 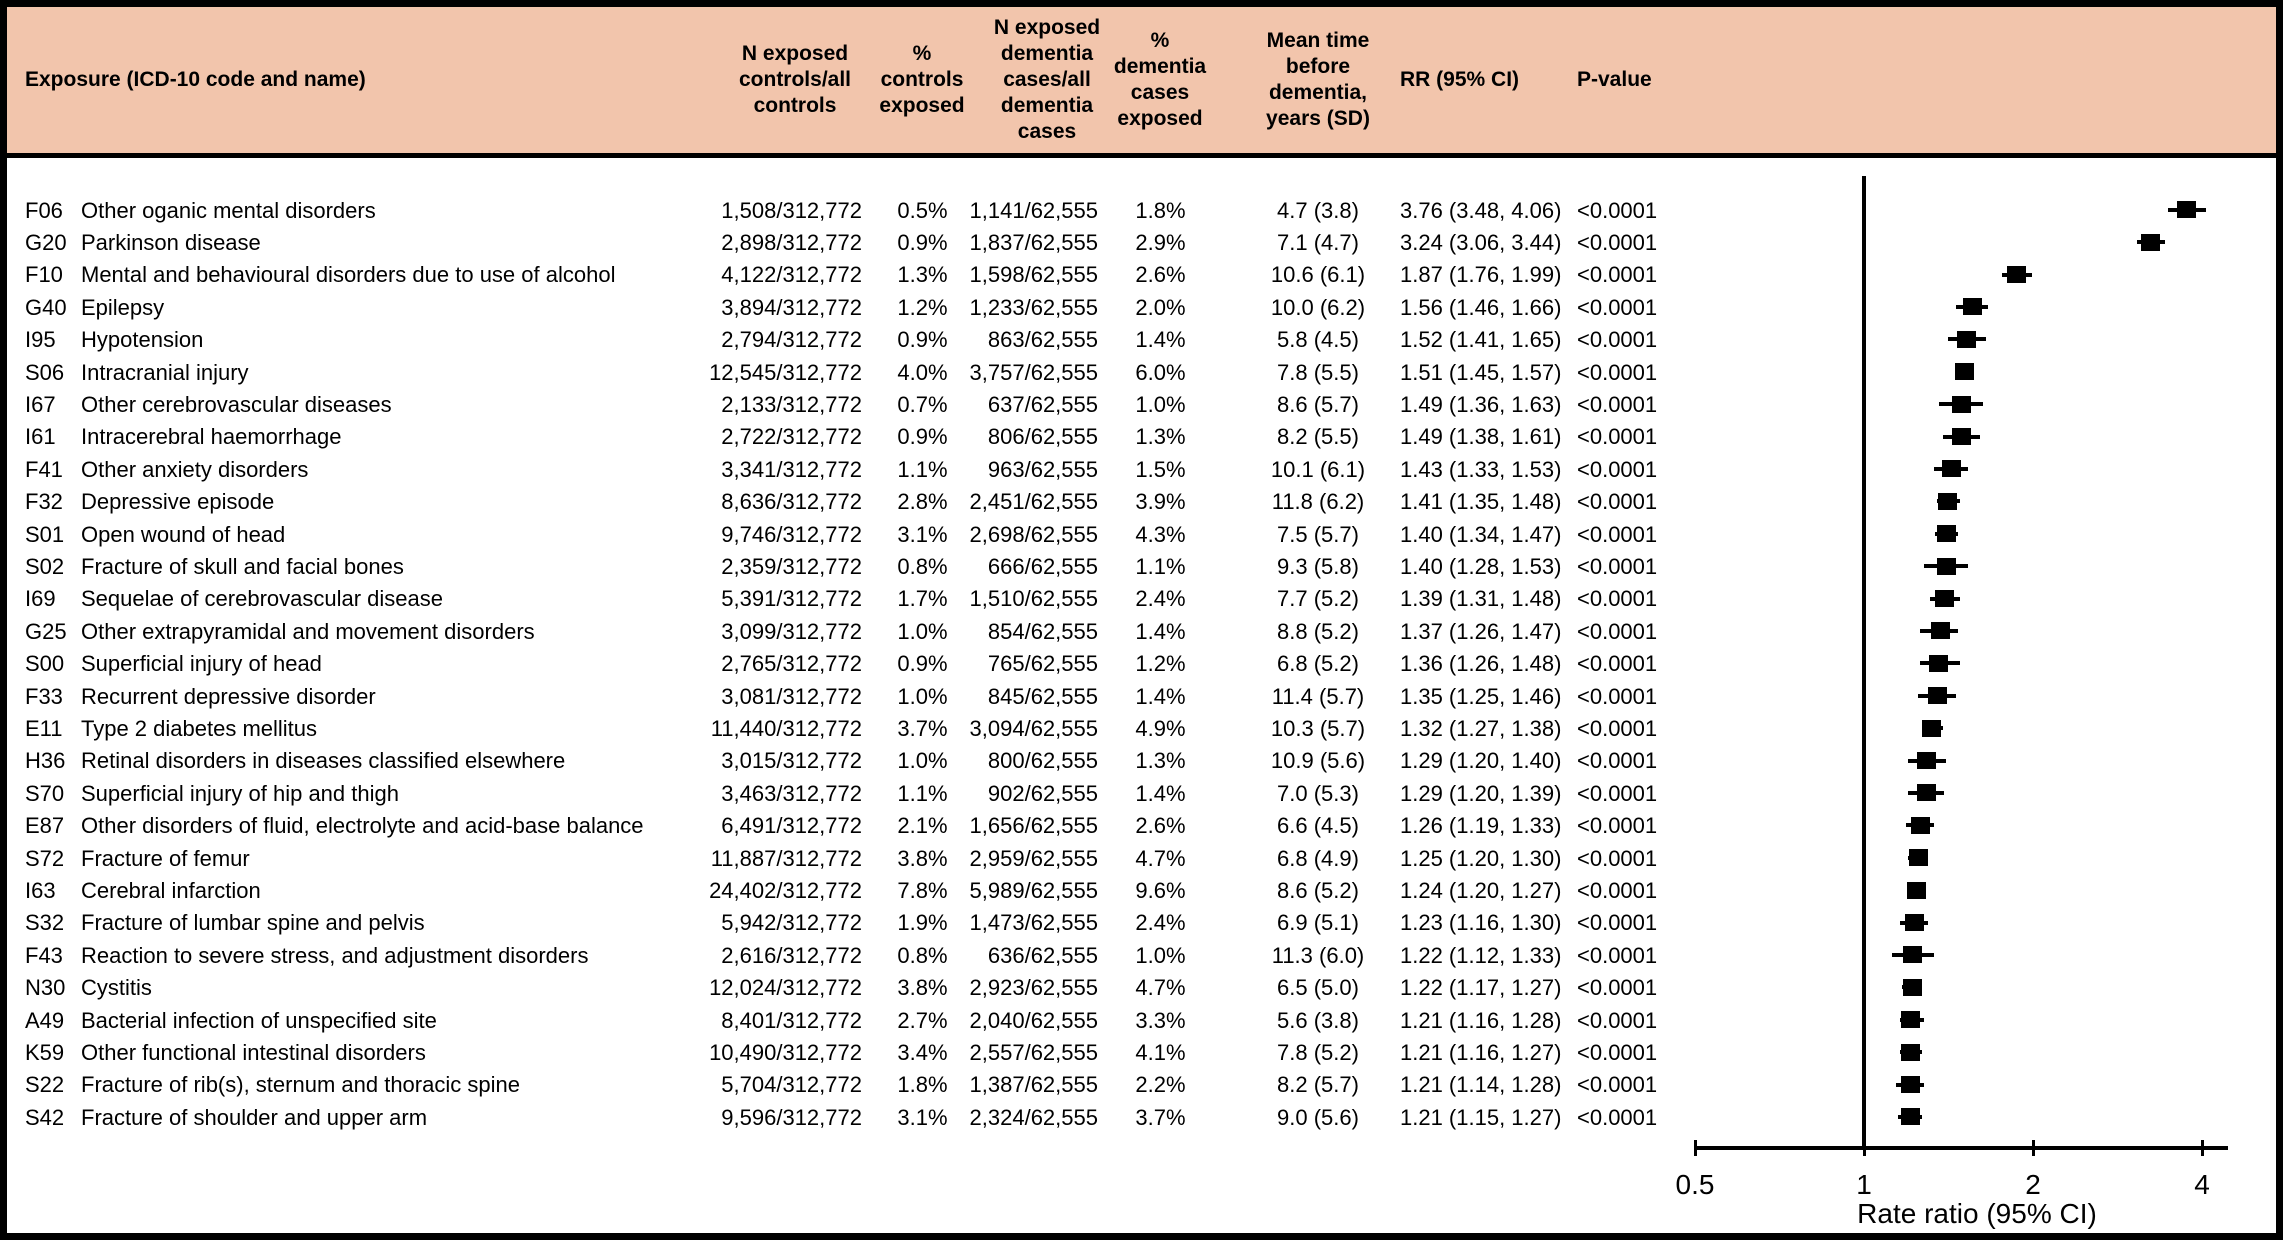 I want to click on cell-mean-time: 8.2 (5.5), so click(x=1318, y=437).